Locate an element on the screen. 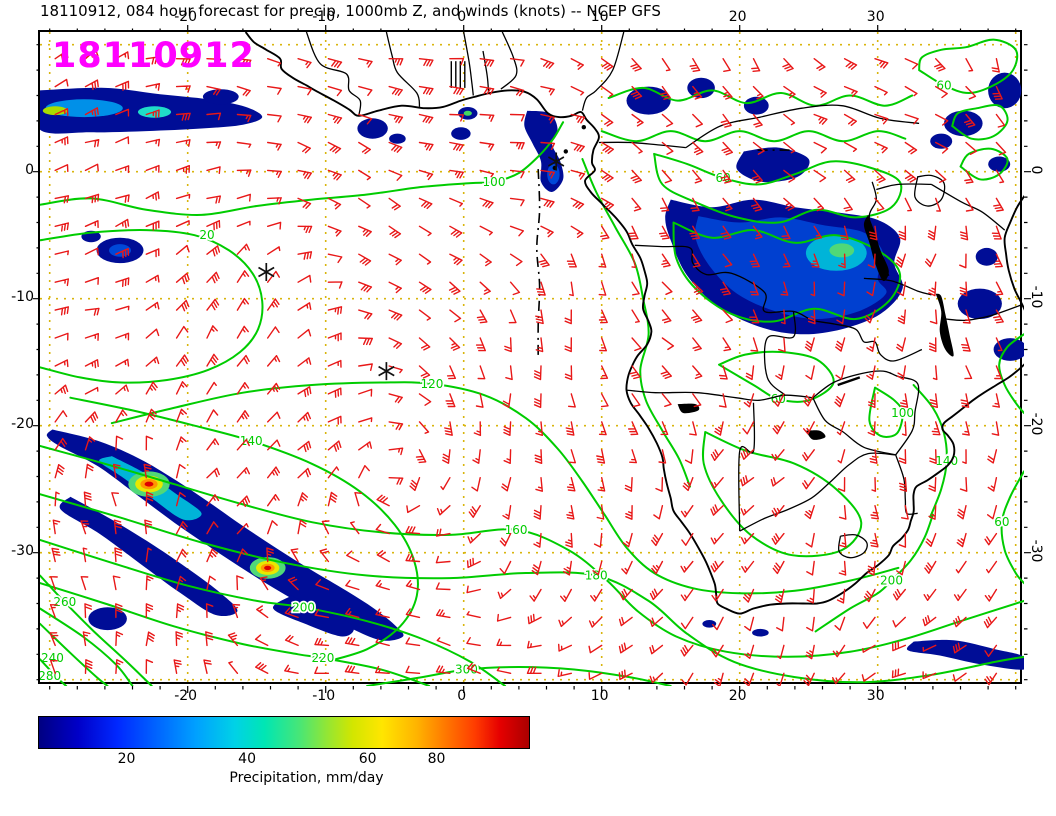 This screenshot has width=1056, height=816. contour-label: 160 is located at coordinates (516, 530).